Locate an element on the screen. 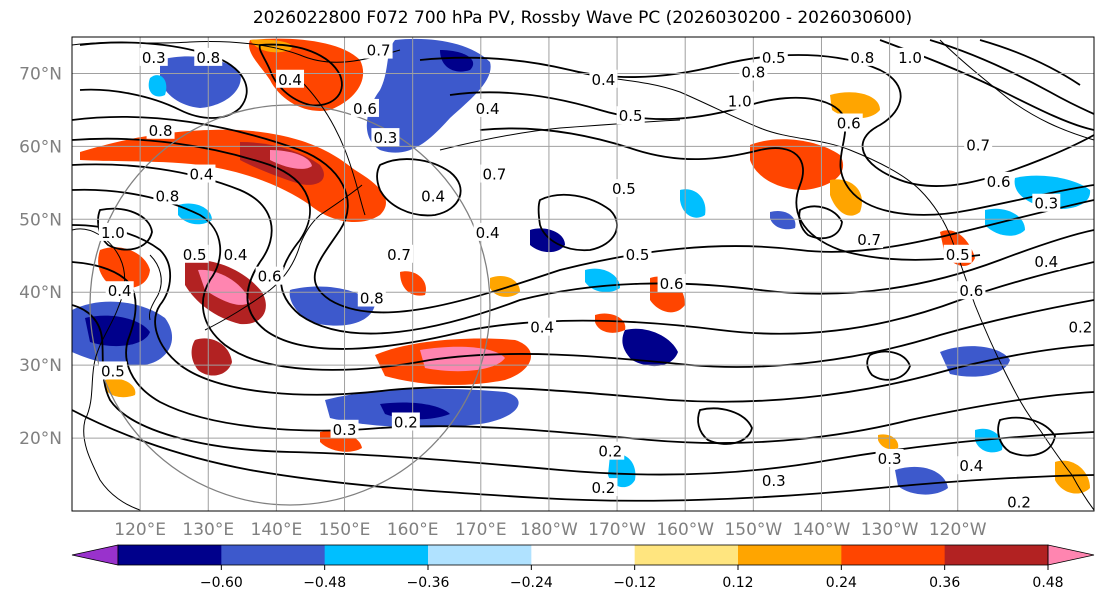  longitude-tick-label: 160°E is located at coordinates (413, 530).